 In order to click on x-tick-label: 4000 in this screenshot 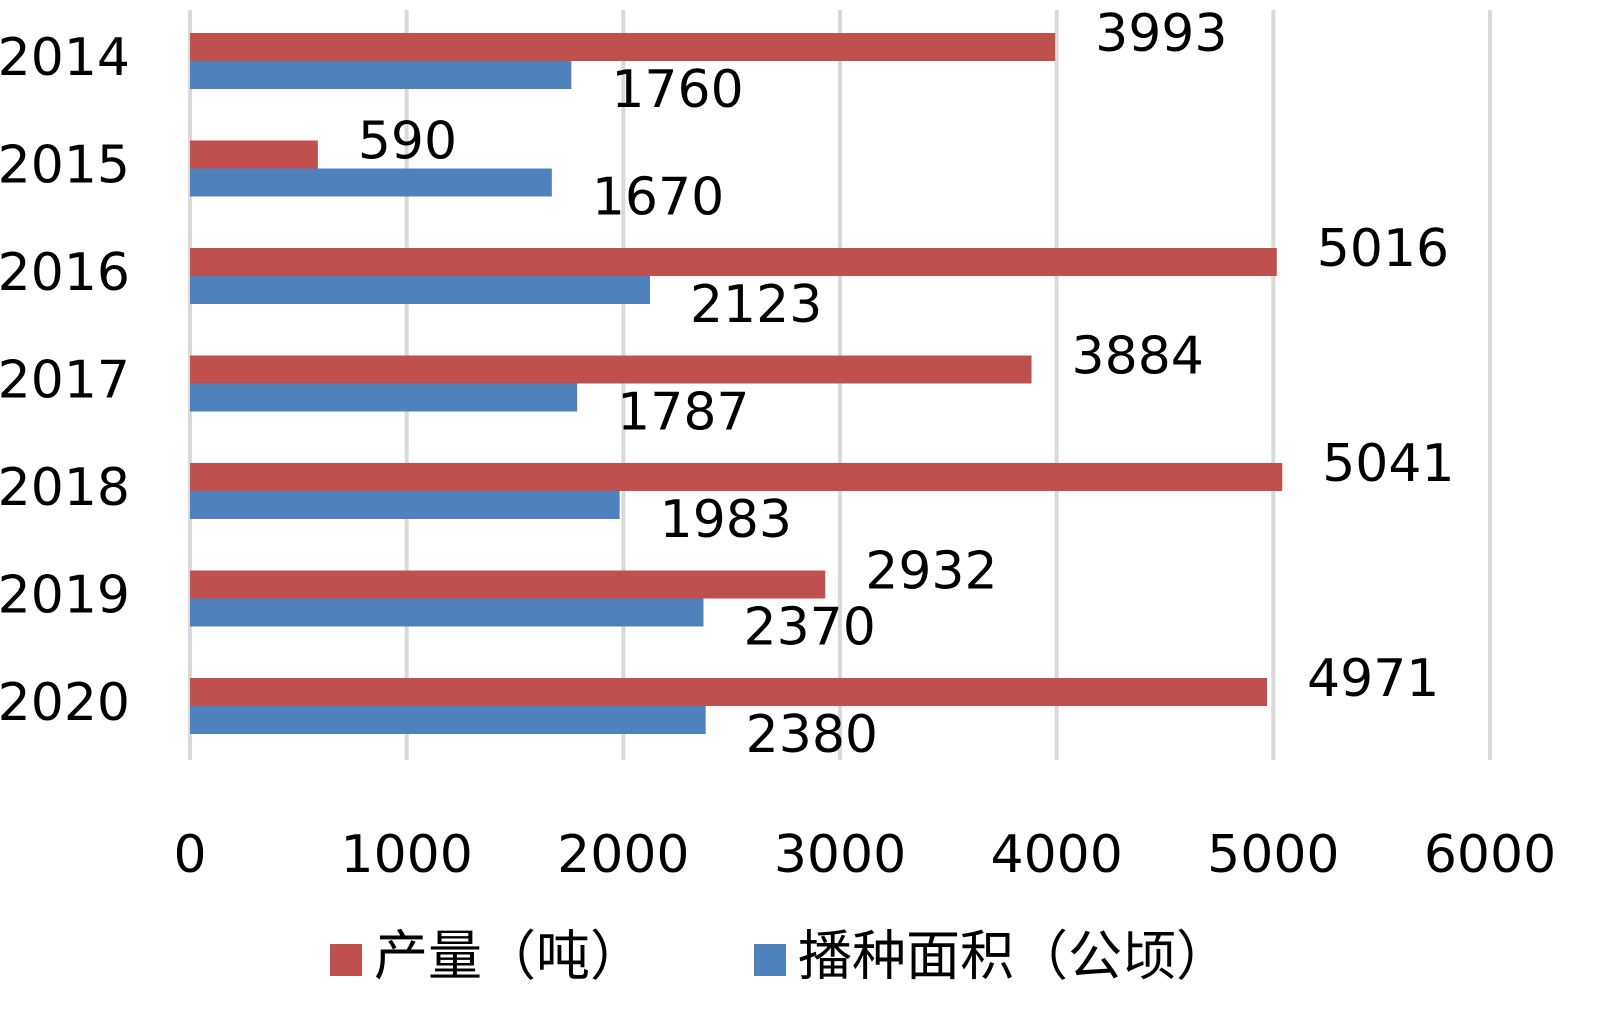, I will do `click(1056, 855)`.